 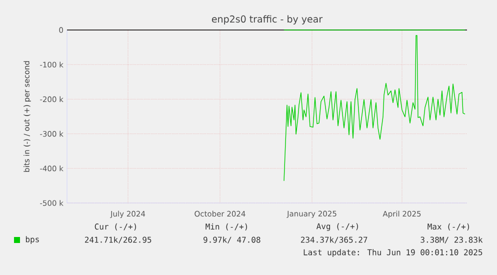 What do you see at coordinates (227, 227) in the screenshot?
I see `text: Min (-/+)` at bounding box center [227, 227].